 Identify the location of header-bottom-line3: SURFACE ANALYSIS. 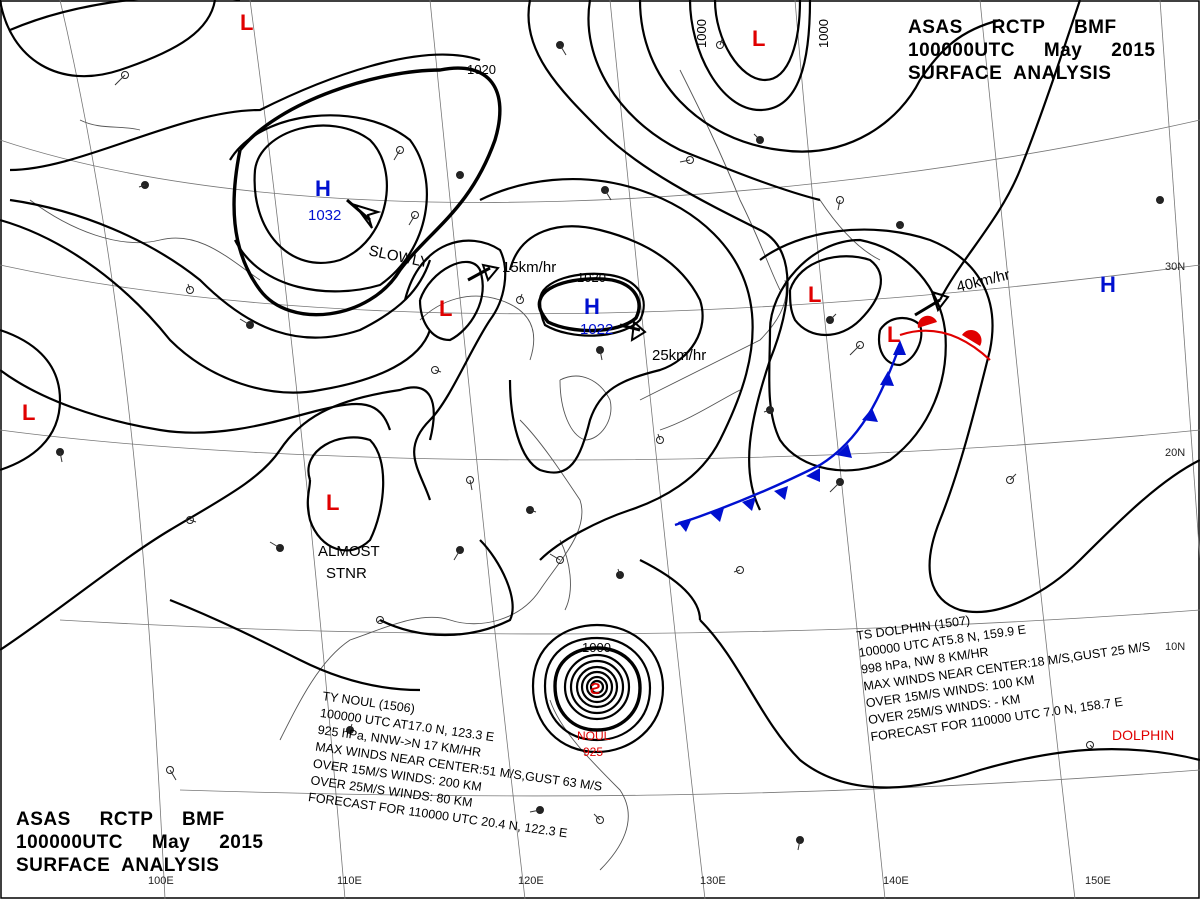
(118, 865).